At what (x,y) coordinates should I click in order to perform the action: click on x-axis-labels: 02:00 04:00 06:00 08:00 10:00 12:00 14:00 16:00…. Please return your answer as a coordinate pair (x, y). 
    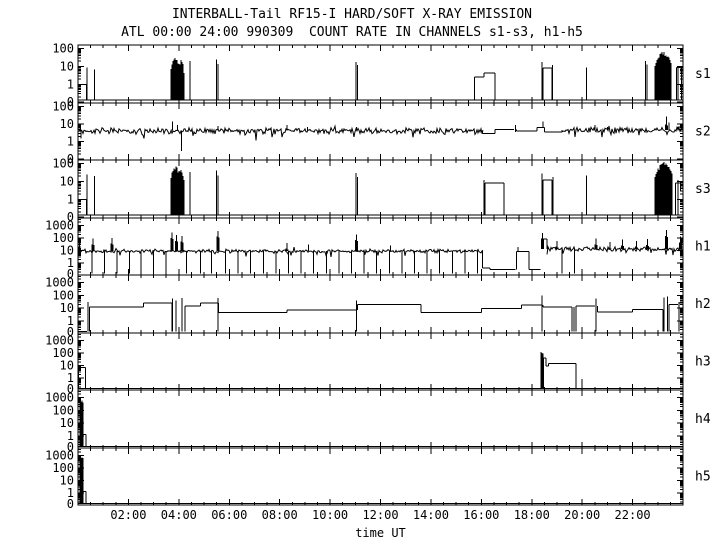
    Looking at the image, I should click on (380, 524).